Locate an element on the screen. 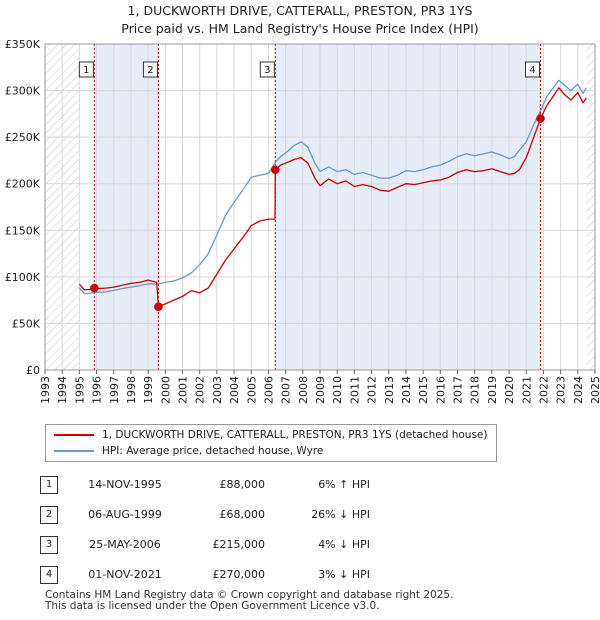  y-tick-label: £300K is located at coordinates (23, 91).